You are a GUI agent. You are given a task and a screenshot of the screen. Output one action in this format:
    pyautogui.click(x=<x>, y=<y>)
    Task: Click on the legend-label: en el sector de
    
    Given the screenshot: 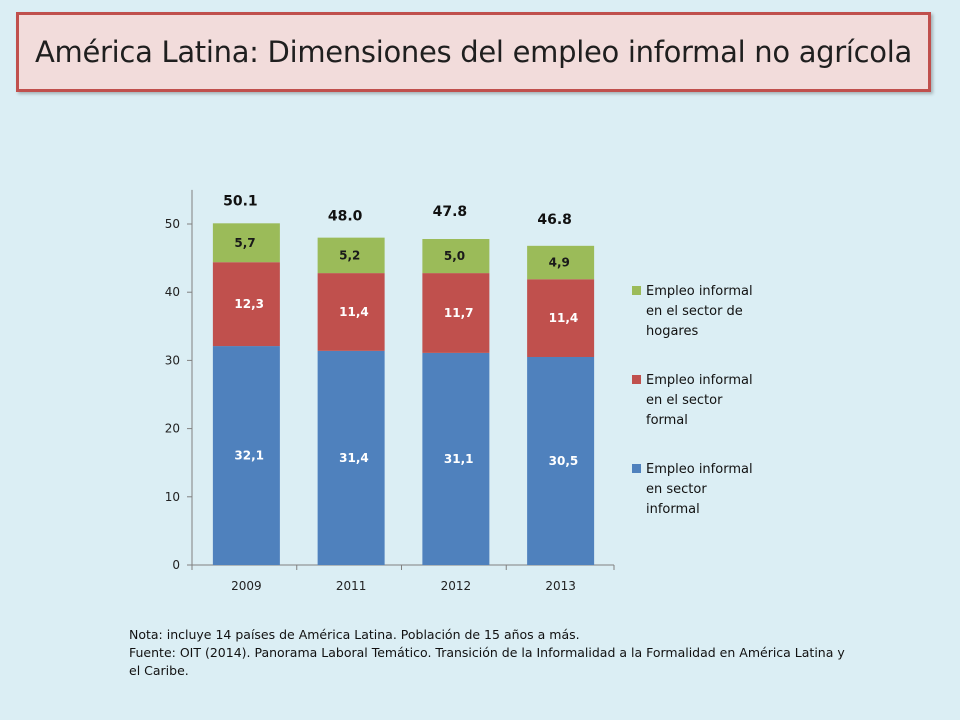 What is the action you would take?
    pyautogui.click(x=694, y=311)
    